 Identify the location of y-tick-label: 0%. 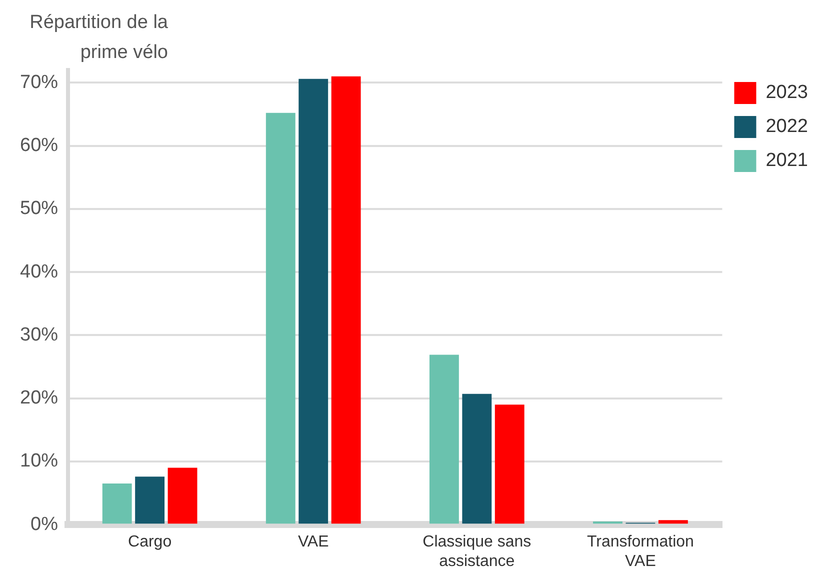
(44, 524).